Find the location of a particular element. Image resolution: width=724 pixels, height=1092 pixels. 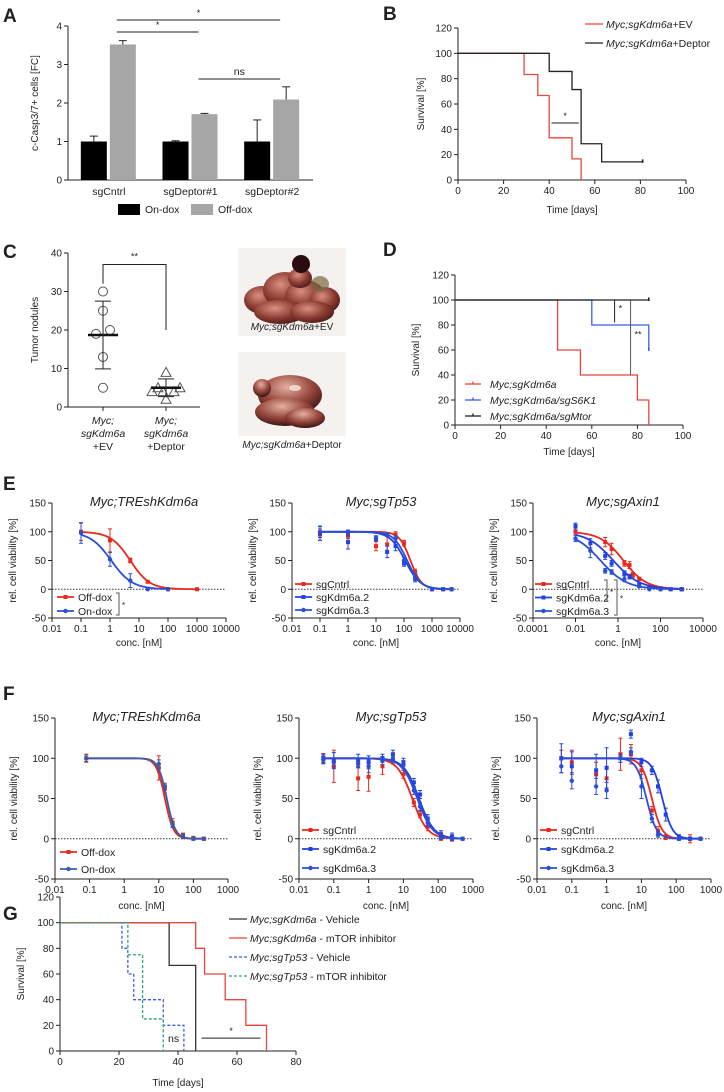

liver-photo-ev is located at coordinates (292, 292).